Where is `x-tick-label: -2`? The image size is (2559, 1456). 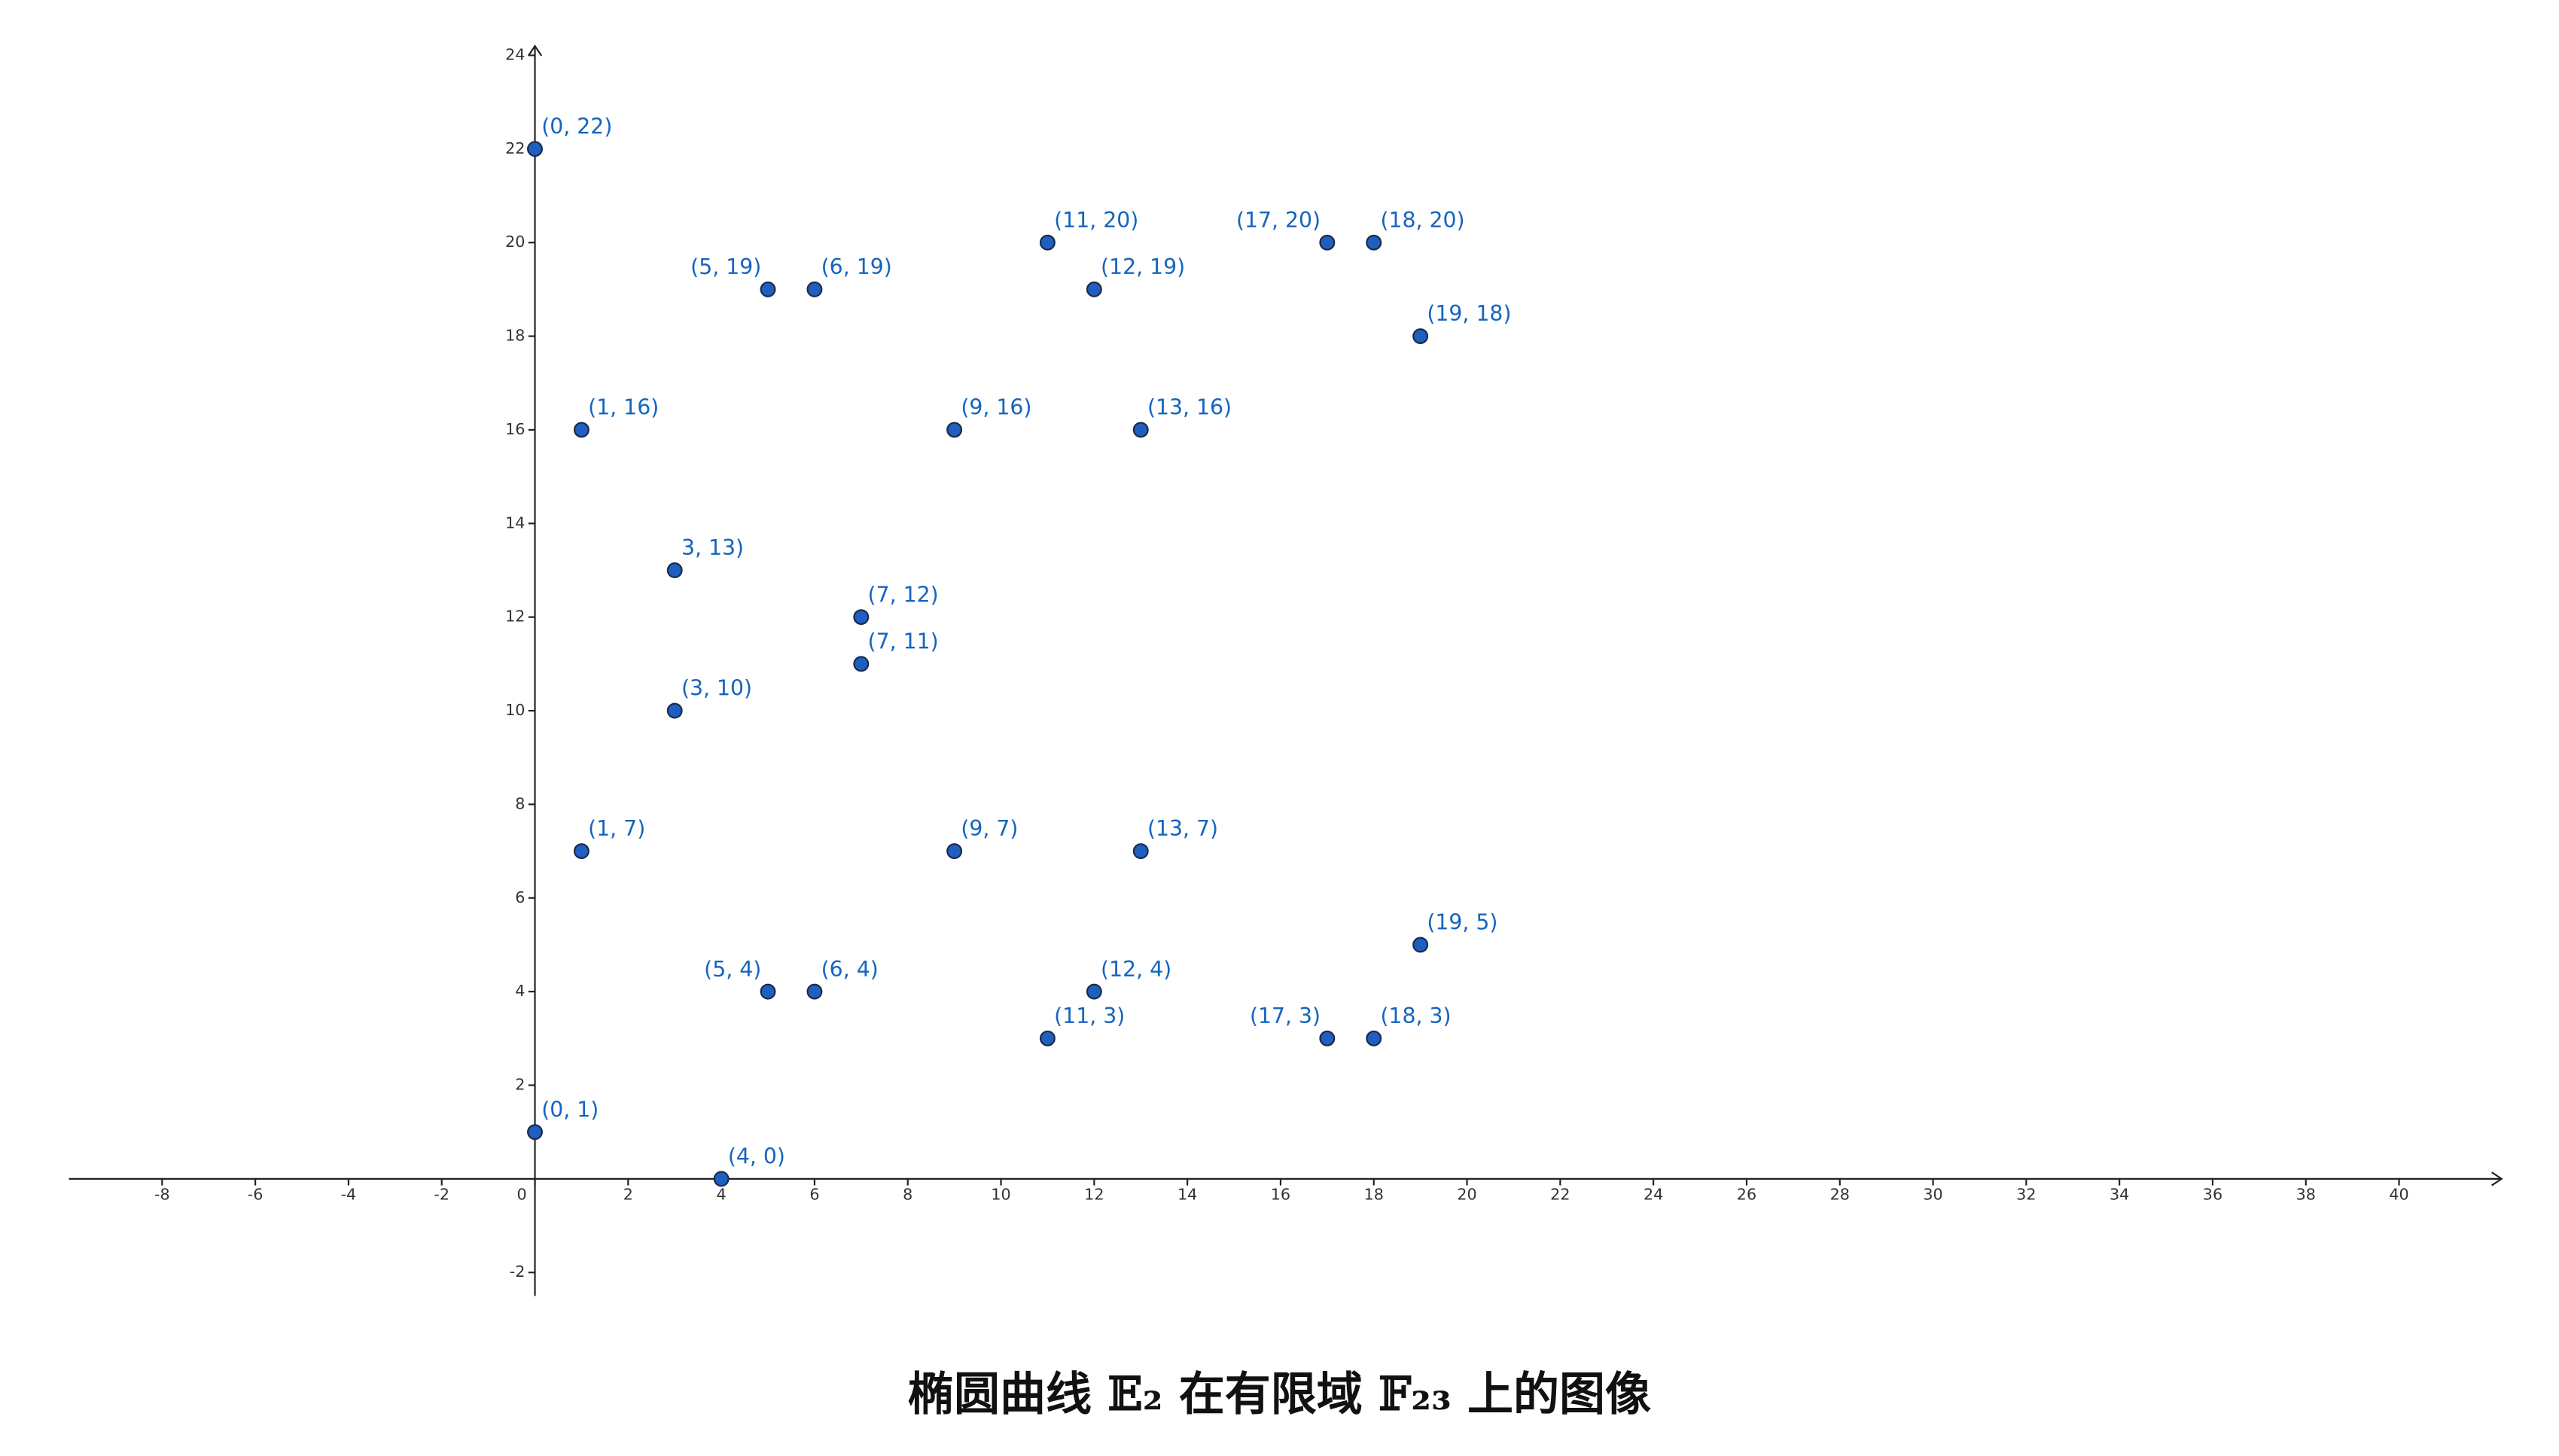 x-tick-label: -2 is located at coordinates (441, 1195).